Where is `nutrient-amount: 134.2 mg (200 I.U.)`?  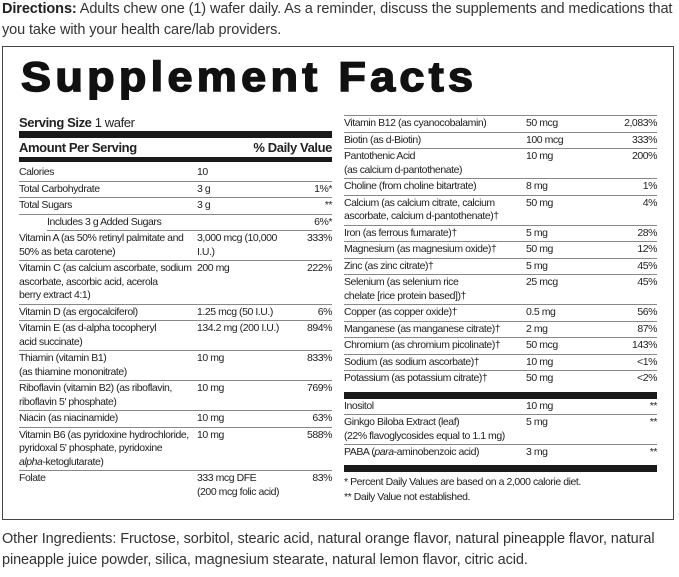
nutrient-amount: 134.2 mg (200 I.U.) is located at coordinates (241, 335).